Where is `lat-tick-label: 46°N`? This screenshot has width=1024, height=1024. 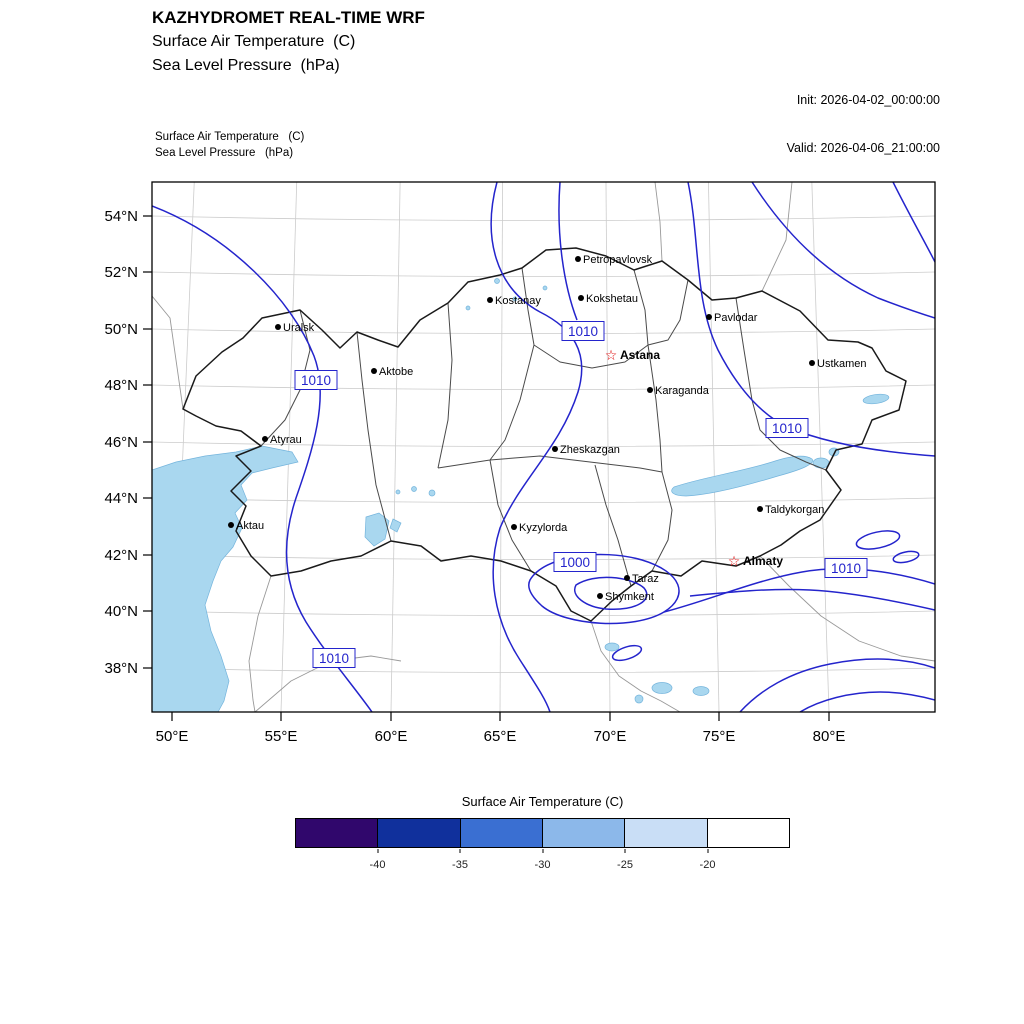 lat-tick-label: 46°N is located at coordinates (121, 442).